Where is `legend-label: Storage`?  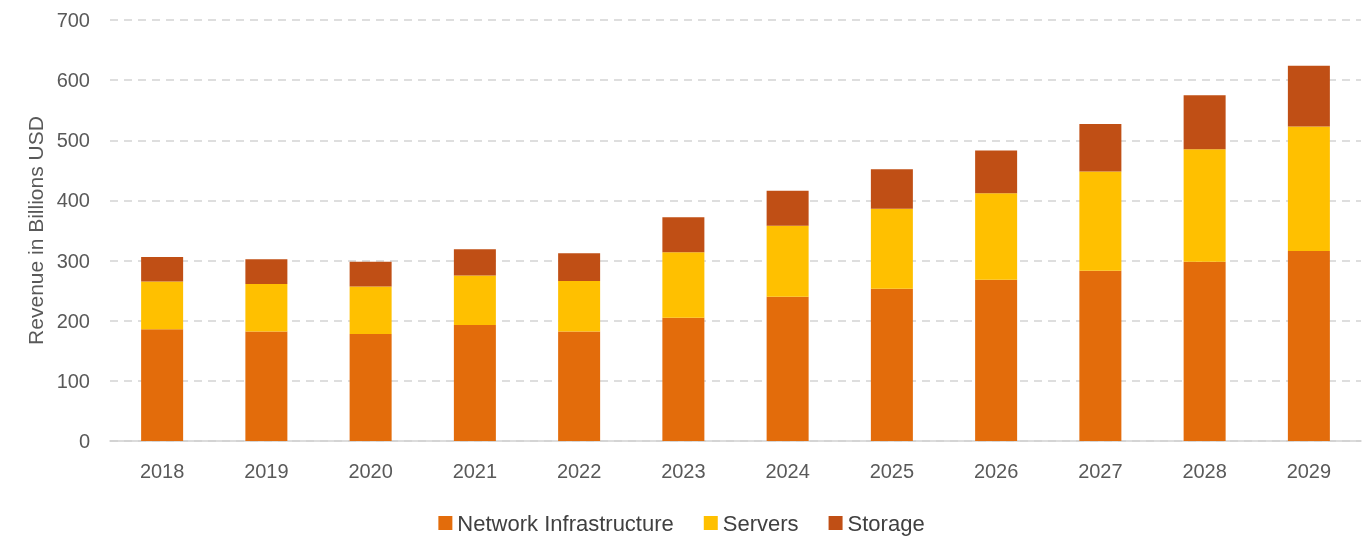 legend-label: Storage is located at coordinates (886, 523).